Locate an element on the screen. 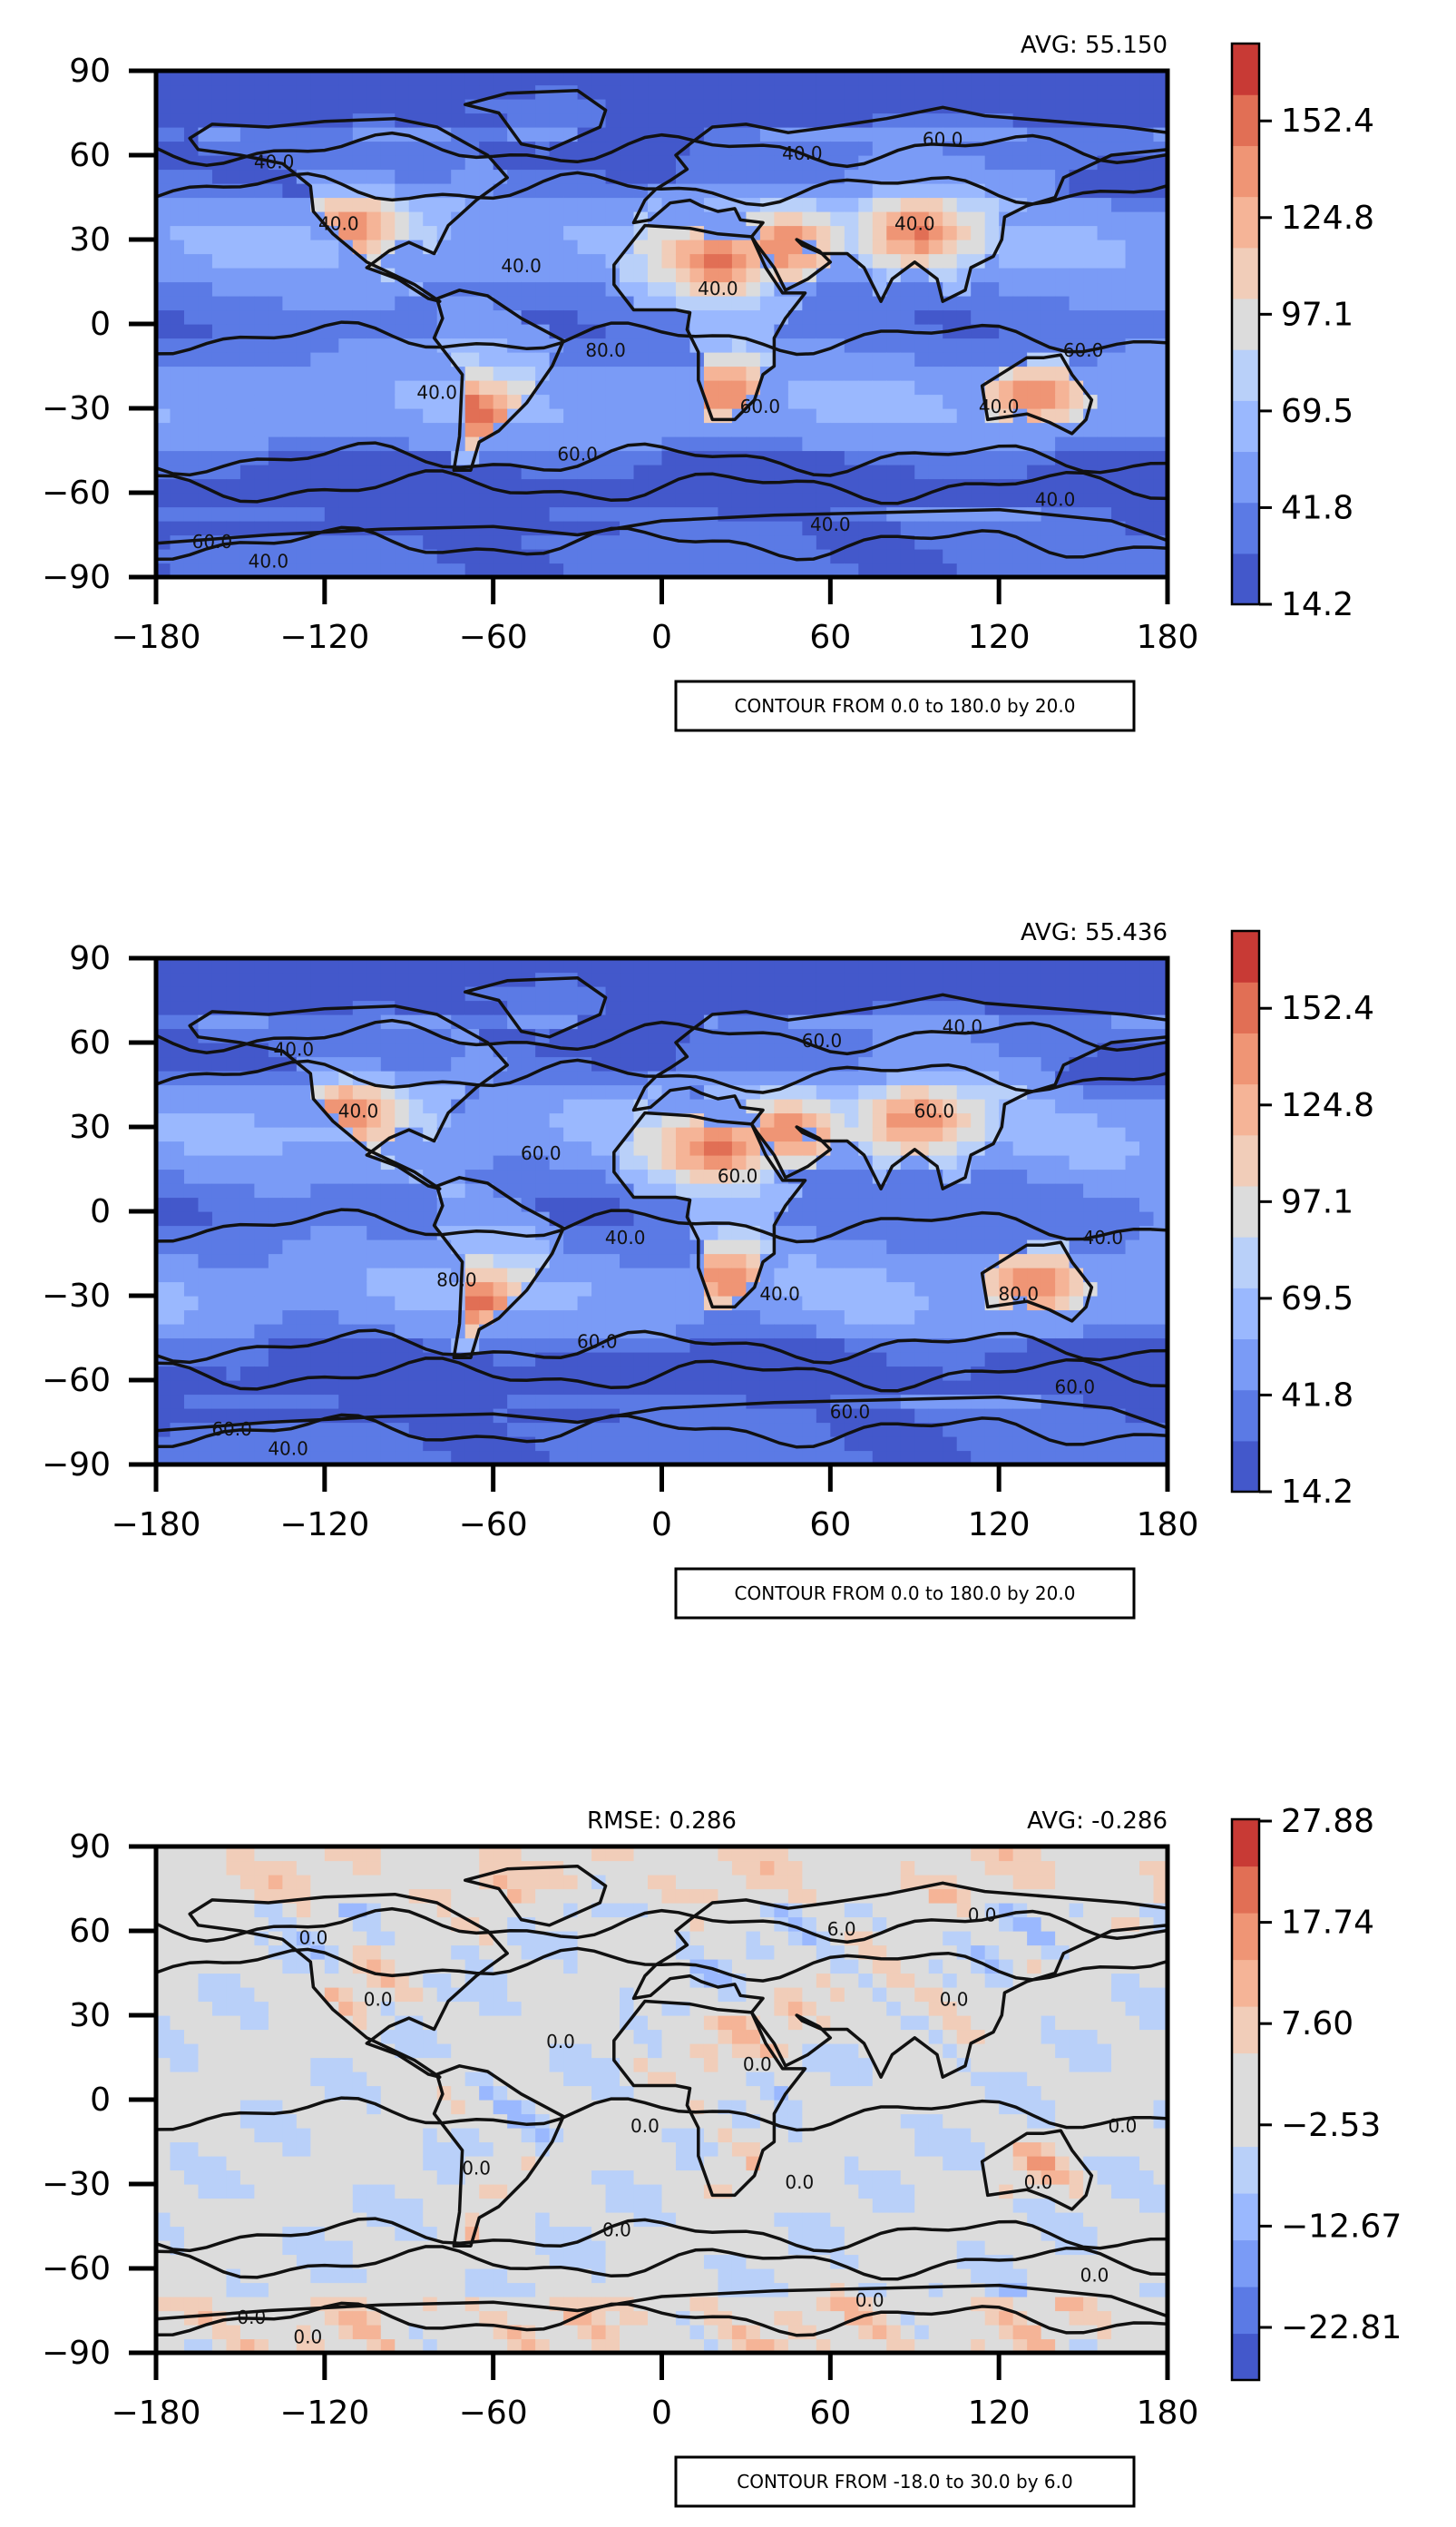 Image resolution: width=1456 pixels, height=2527 pixels. y-tick-label: 0 is located at coordinates (101, 324).